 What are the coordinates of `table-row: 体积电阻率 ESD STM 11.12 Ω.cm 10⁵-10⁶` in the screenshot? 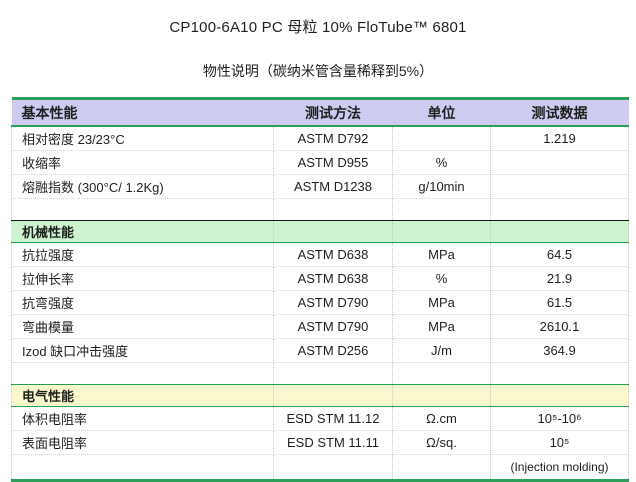 It's located at (320, 418).